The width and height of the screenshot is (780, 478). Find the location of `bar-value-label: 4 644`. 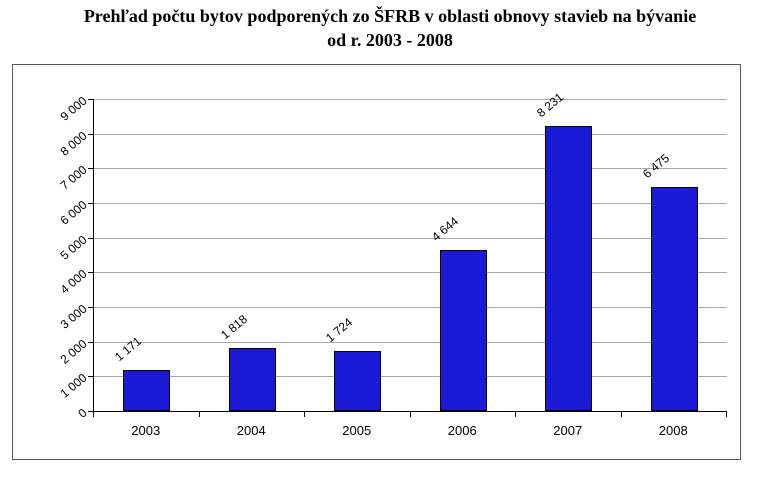

bar-value-label: 4 644 is located at coordinates (444, 229).